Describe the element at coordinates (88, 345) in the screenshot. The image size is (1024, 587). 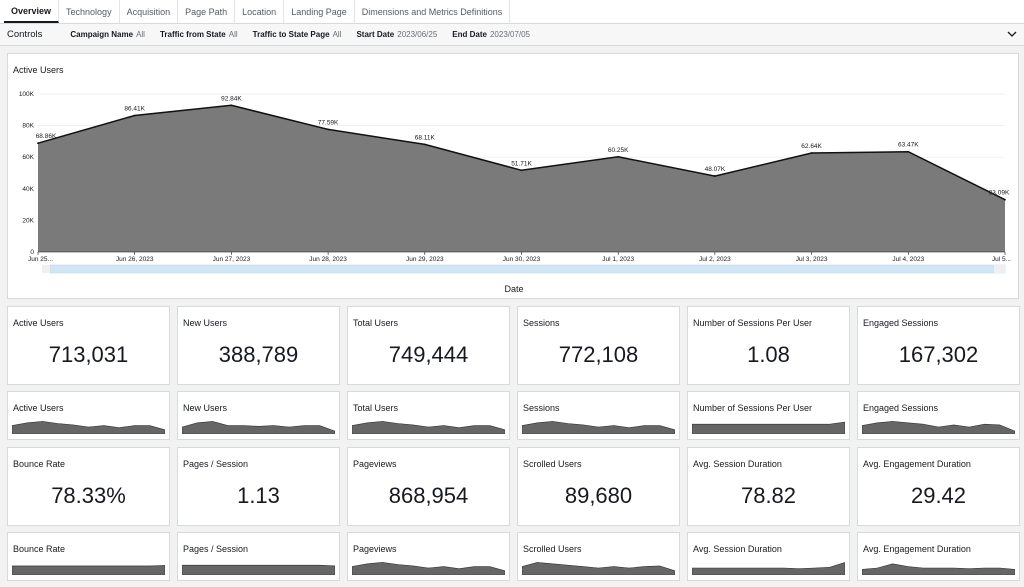
I see `kpi-card-active-users: Active Users 713,031` at that location.